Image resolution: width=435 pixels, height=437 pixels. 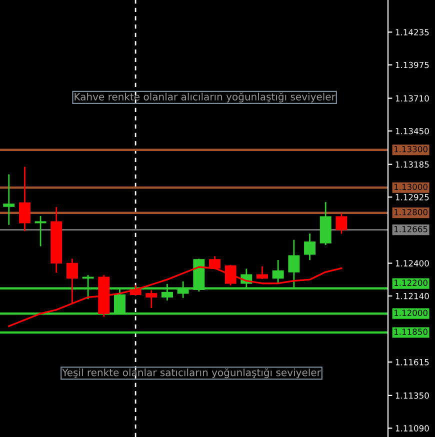 What do you see at coordinates (205, 97) in the screenshot?
I see `annotation: Kahve renkte olanlar alıcıların yoğunlaştığı seviyeler` at bounding box center [205, 97].